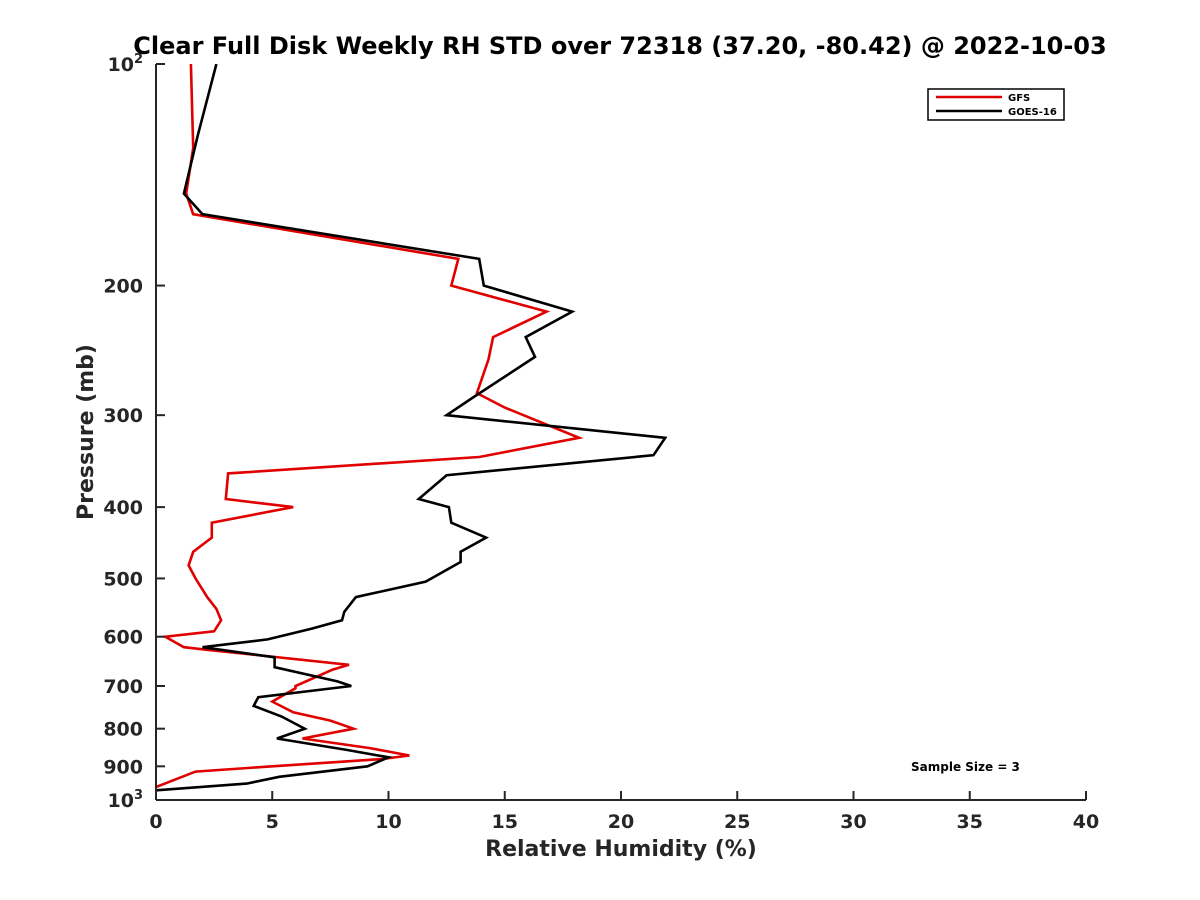  I want to click on y-tick-label: 800, so click(123, 730).